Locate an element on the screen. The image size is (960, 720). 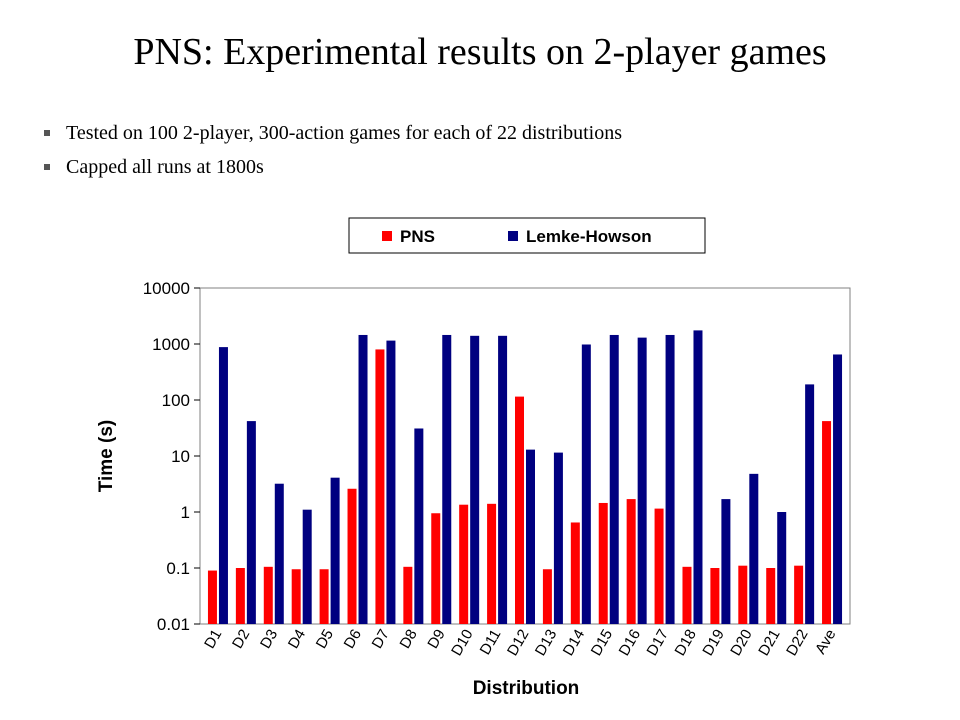
bar-lemke-howson-d1 is located at coordinates (223, 485).